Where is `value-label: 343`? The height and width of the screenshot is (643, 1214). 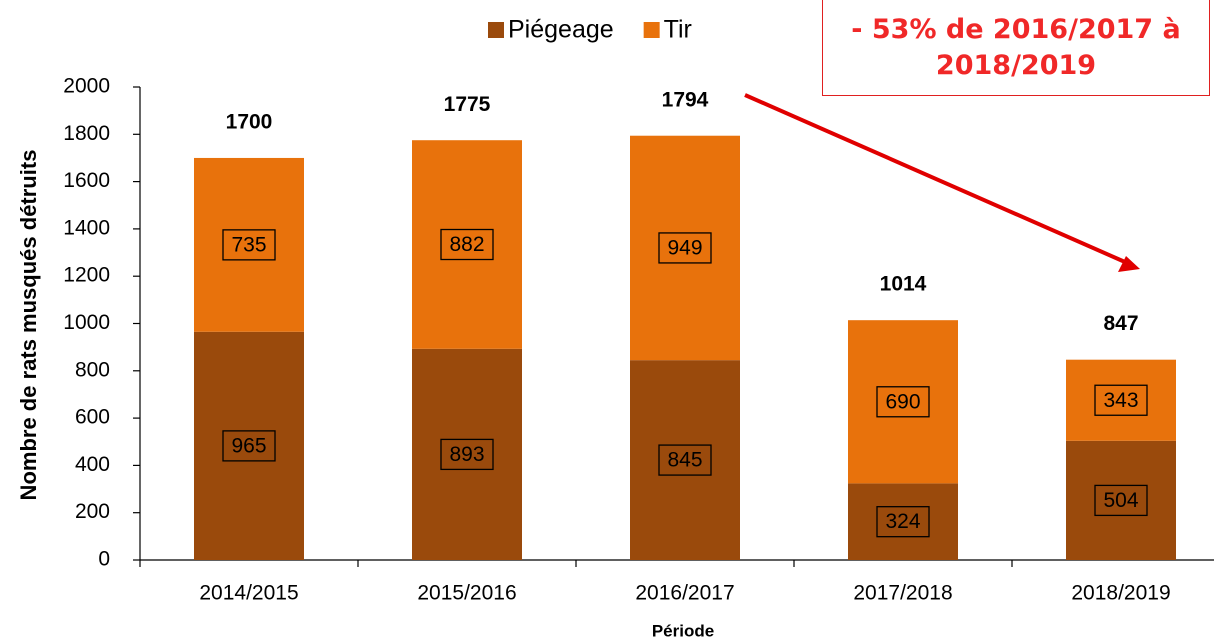
value-label: 343 is located at coordinates (1120, 400).